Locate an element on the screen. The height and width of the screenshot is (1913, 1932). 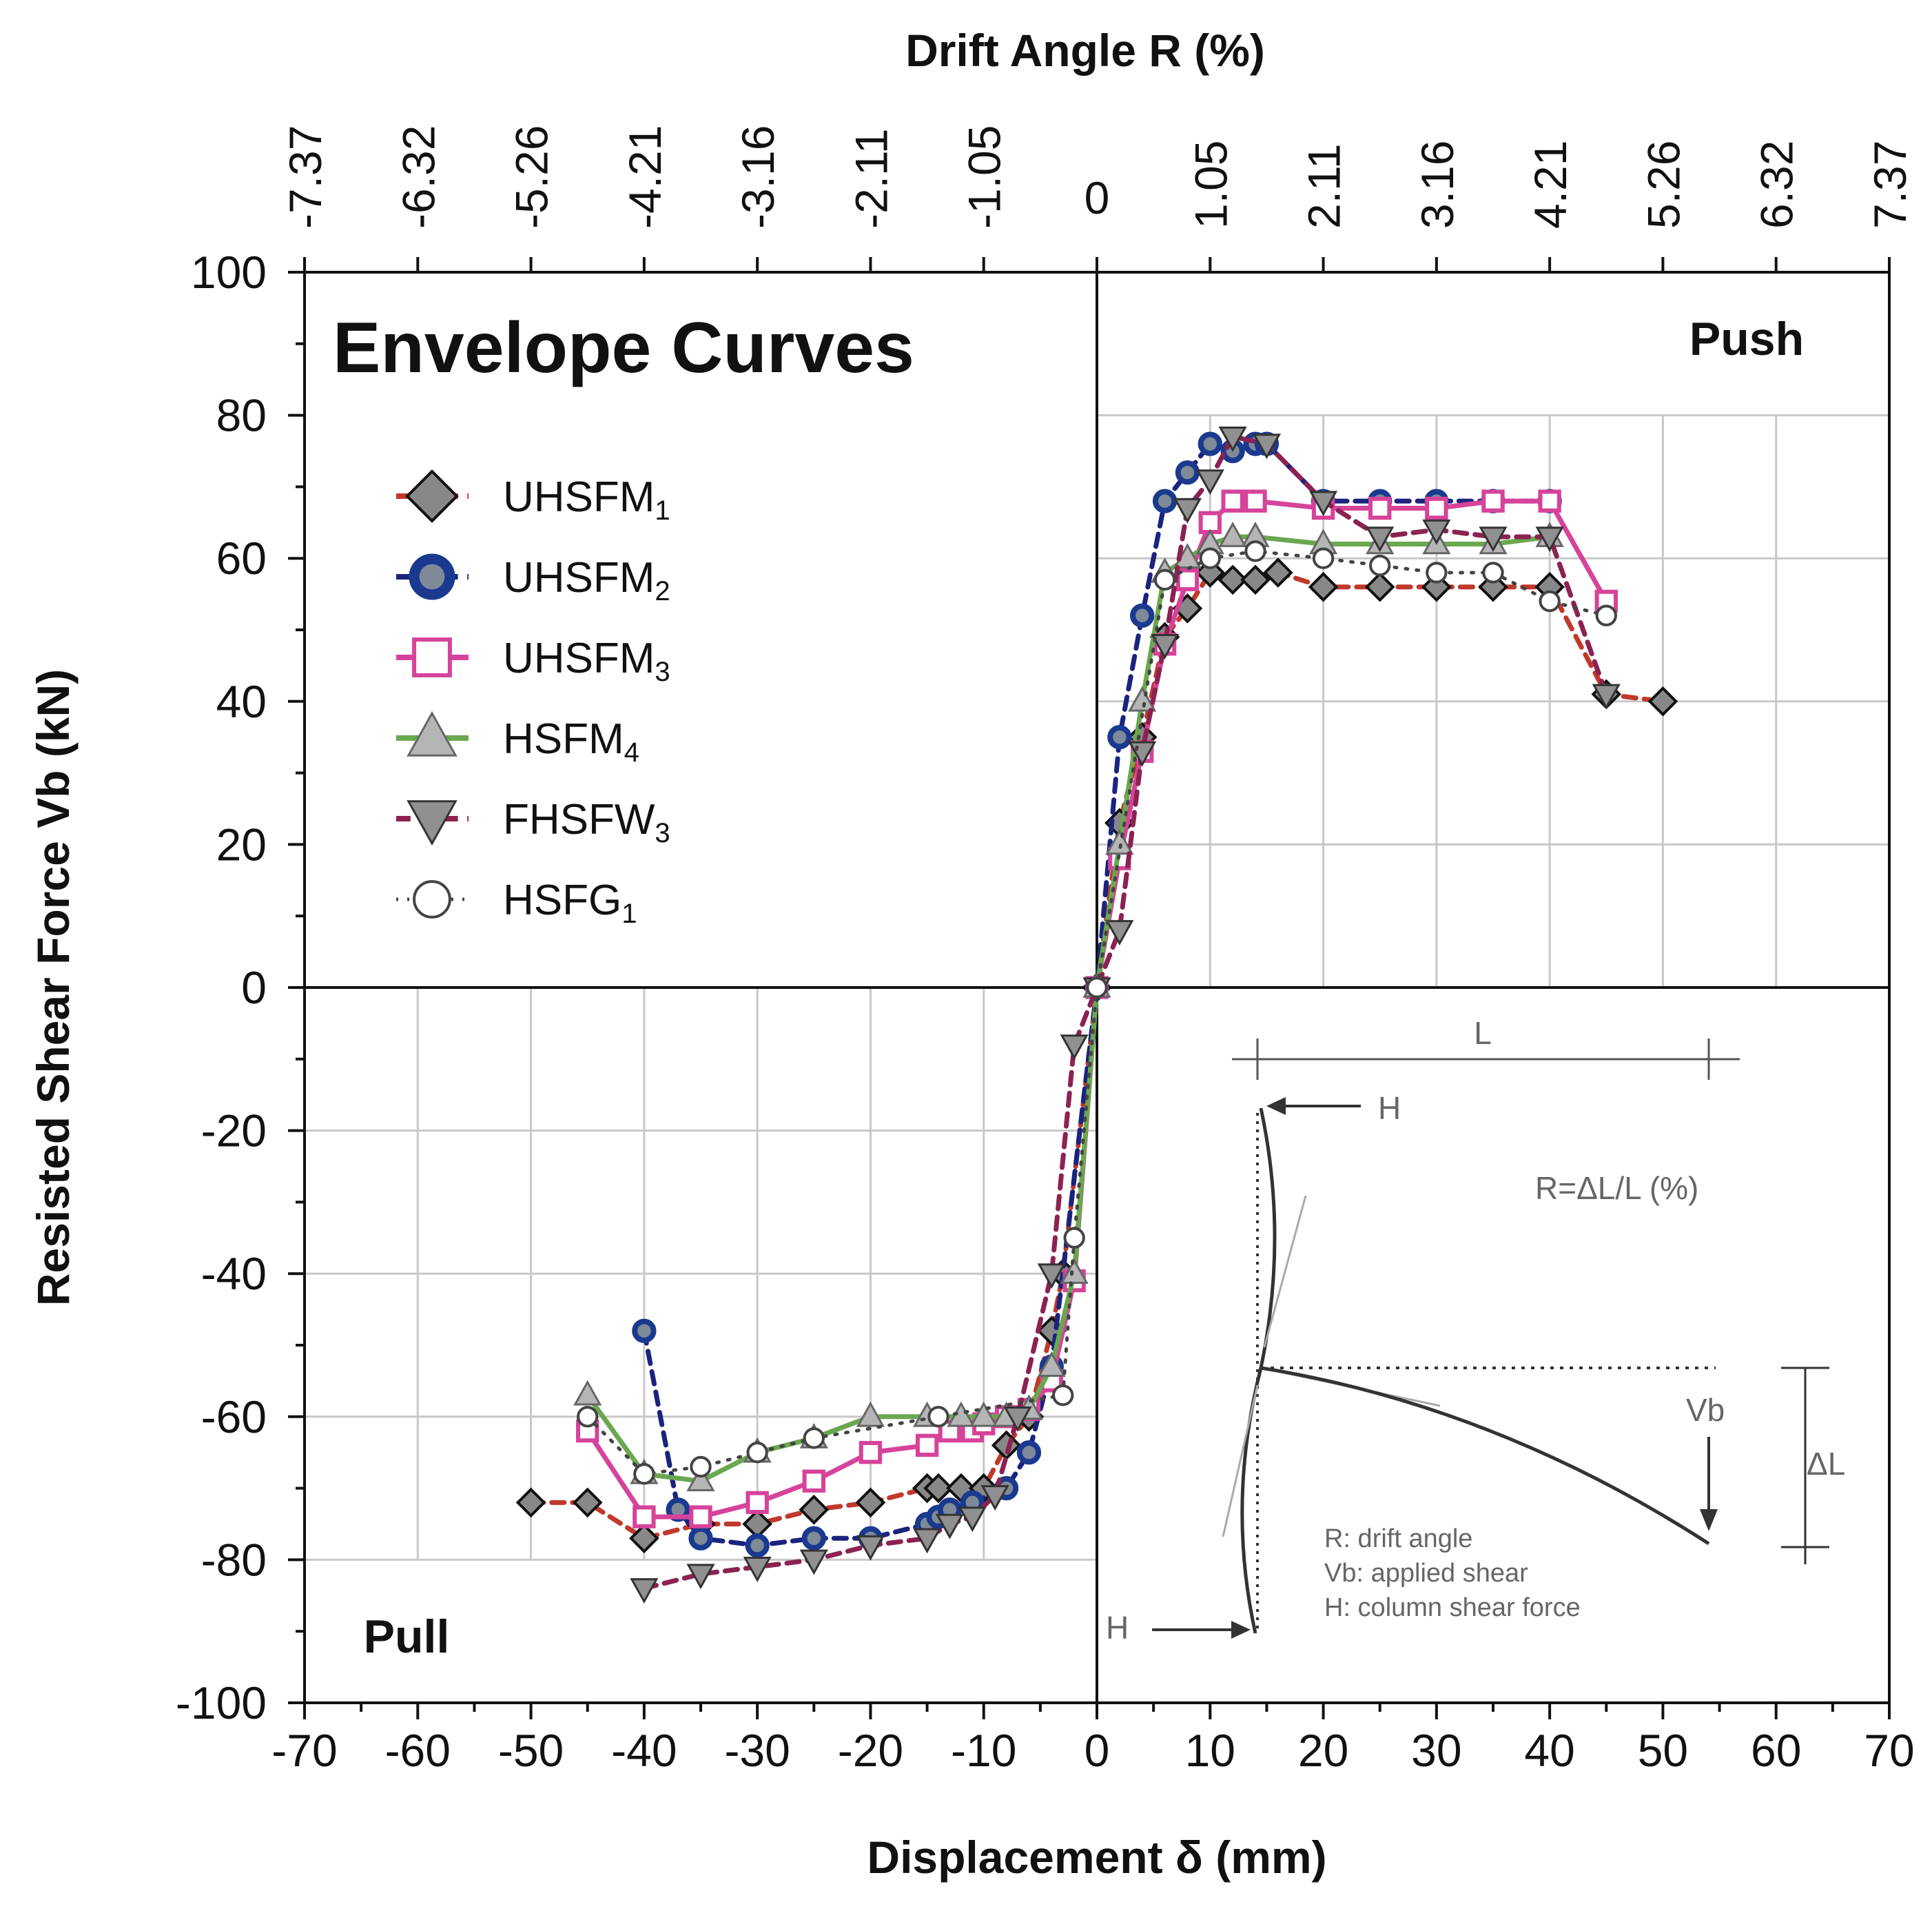
x-tick-label: -20 is located at coordinates (870, 1750).